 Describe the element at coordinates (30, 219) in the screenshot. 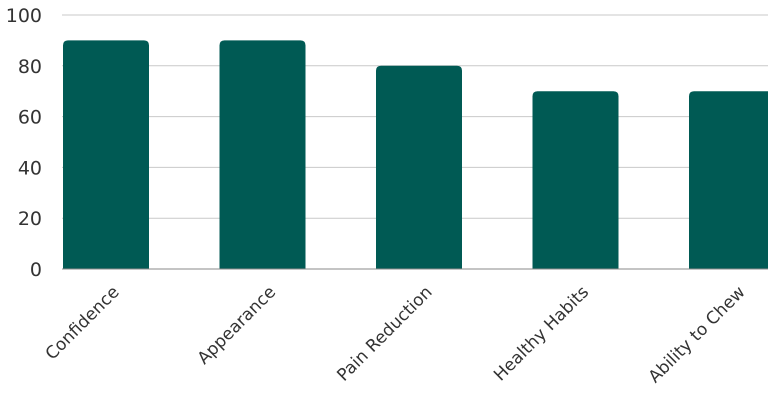

I see `y-tick-label: 20` at that location.